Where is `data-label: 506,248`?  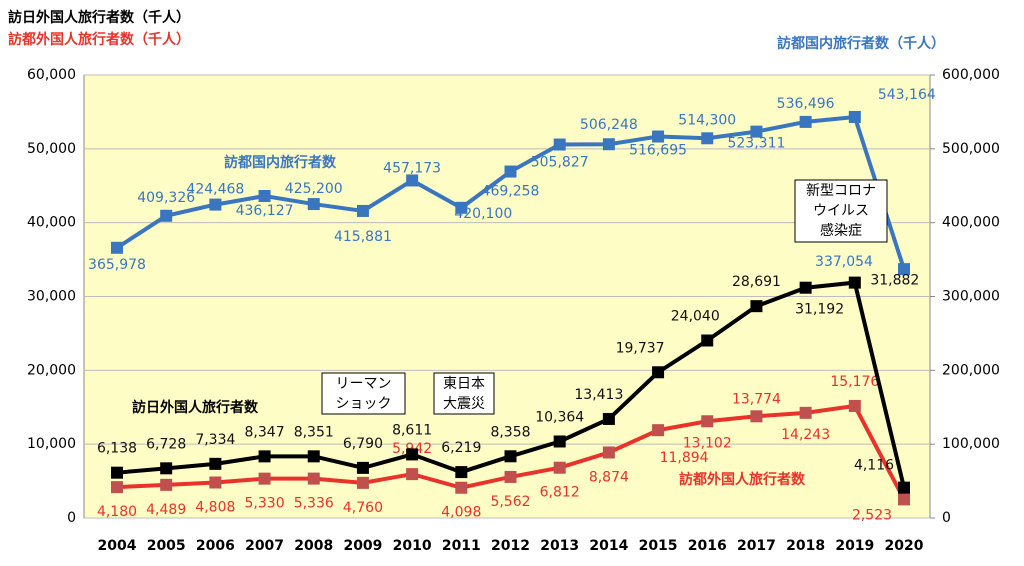 data-label: 506,248 is located at coordinates (609, 125).